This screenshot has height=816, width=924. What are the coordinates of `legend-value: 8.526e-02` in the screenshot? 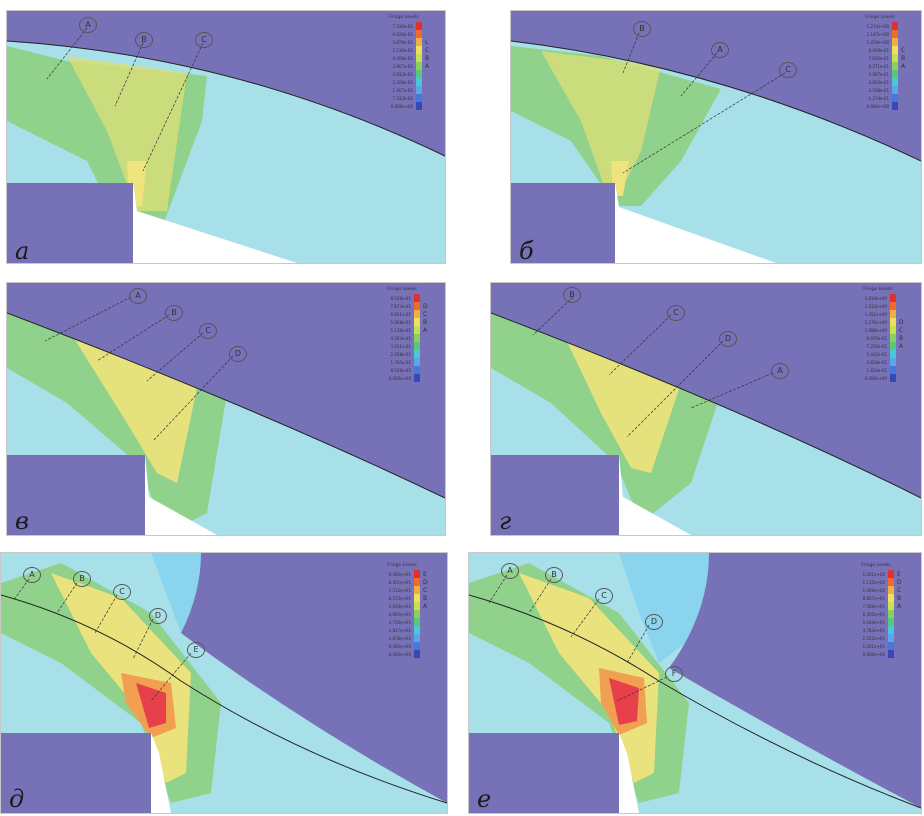 It's located at (400, 370).